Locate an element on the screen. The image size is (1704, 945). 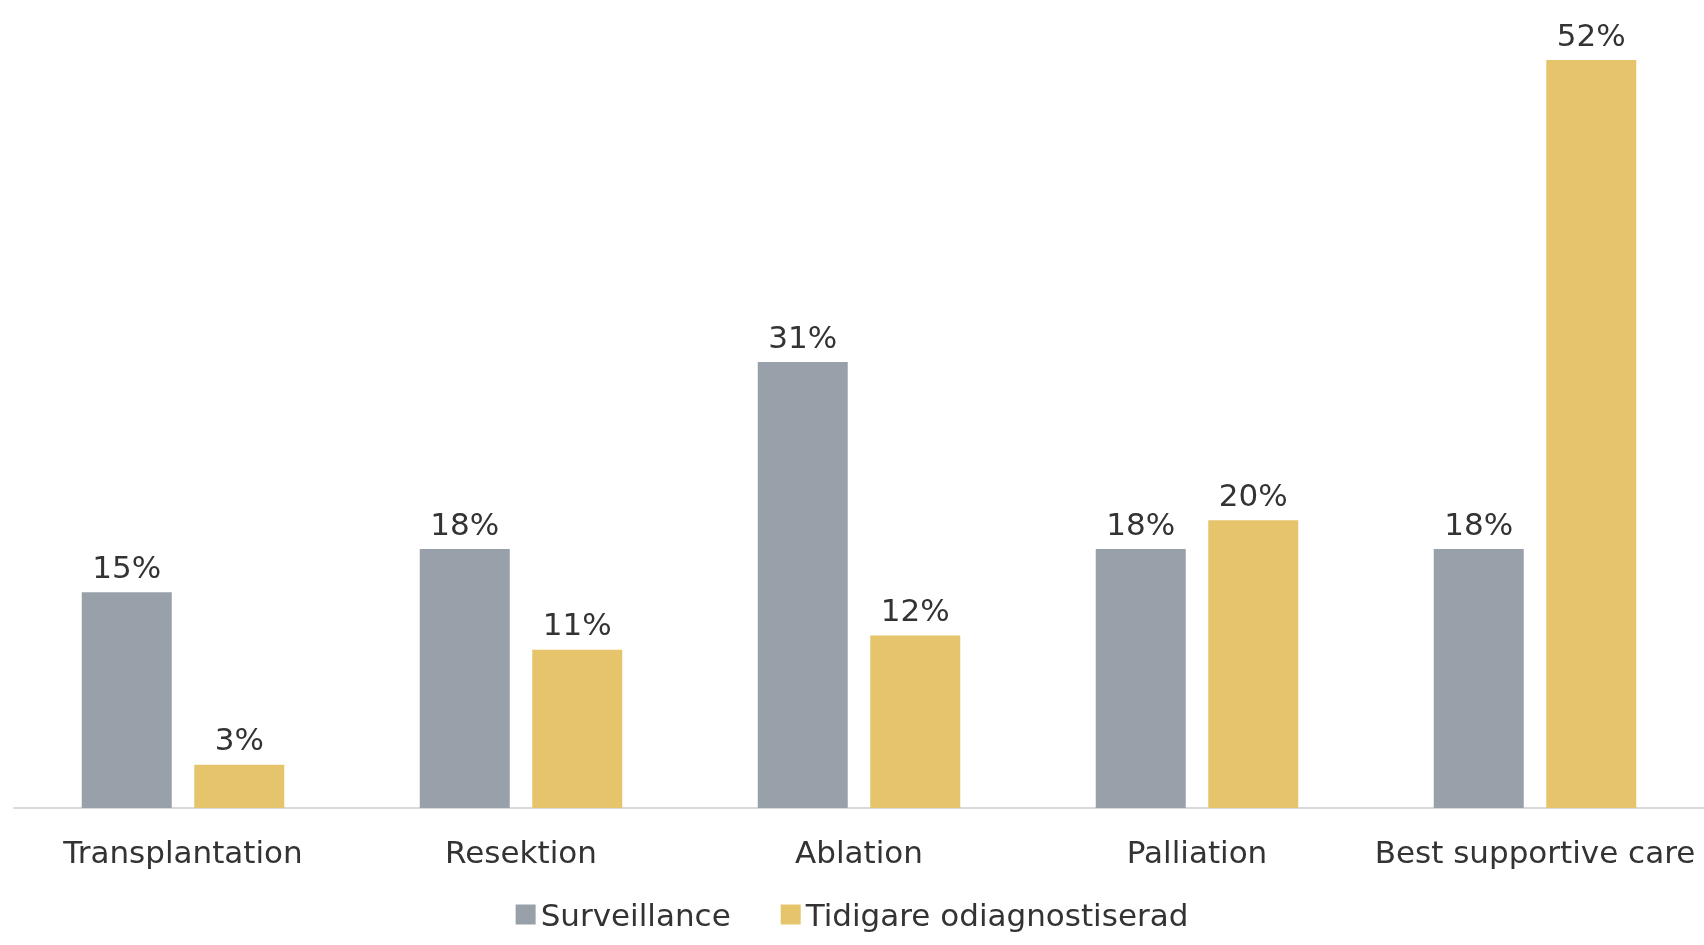
legend-label: Tidigare odiagnostiserad is located at coordinates (996, 914).